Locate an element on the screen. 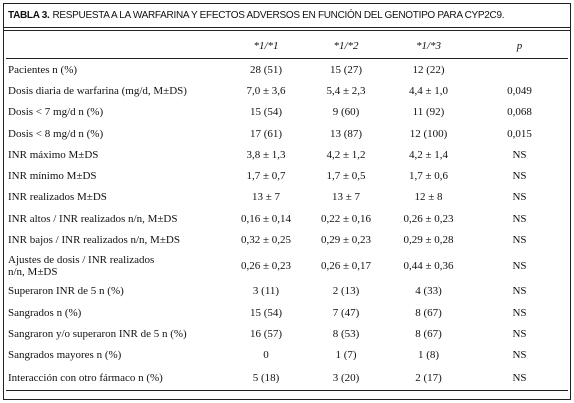 This screenshot has width=574, height=403. cell: 8 (53) is located at coordinates (346, 333).